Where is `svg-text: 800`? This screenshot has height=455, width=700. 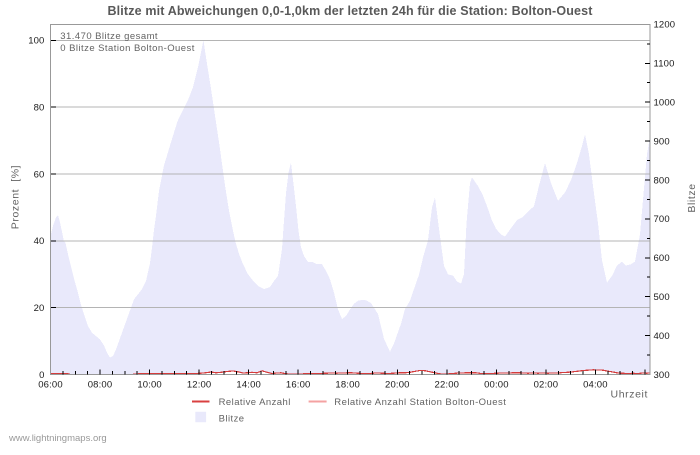
svg-text: 800 is located at coordinates (662, 180).